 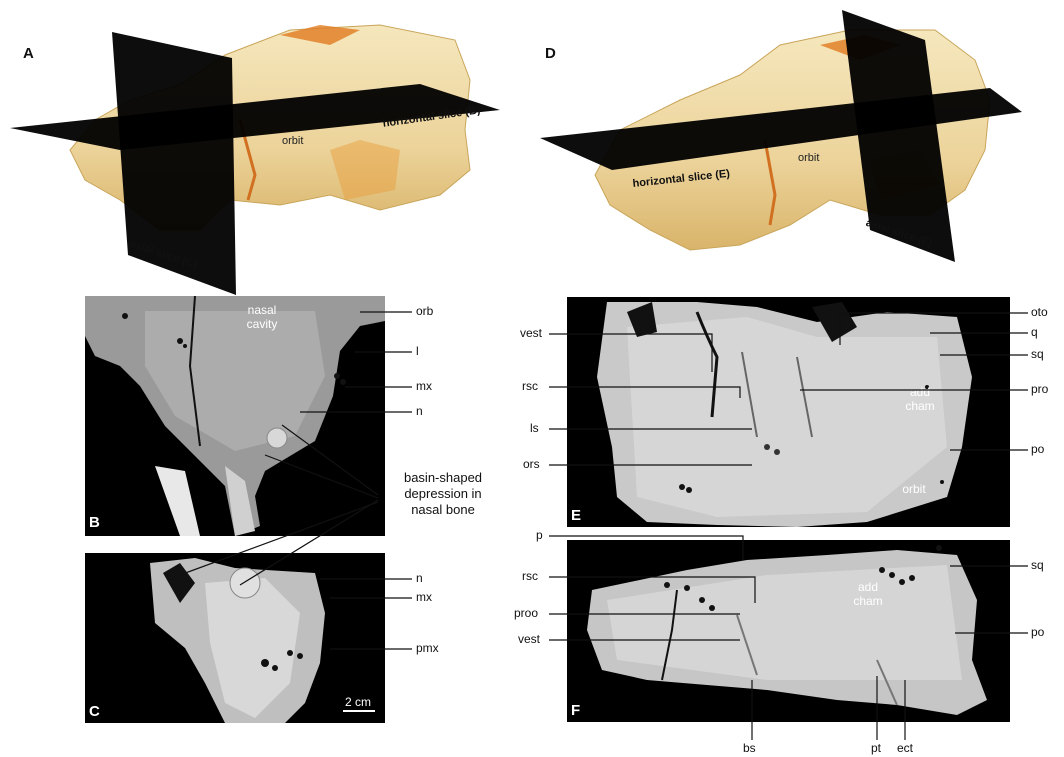 I want to click on label-po-e: po, so click(x=1038, y=449).